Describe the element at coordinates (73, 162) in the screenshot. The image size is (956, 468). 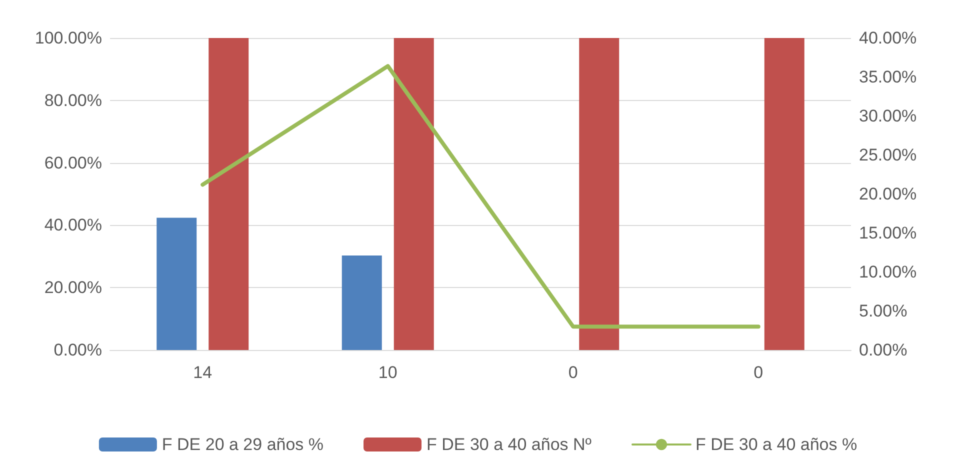
I see `y-tick-label: 60.00%` at that location.